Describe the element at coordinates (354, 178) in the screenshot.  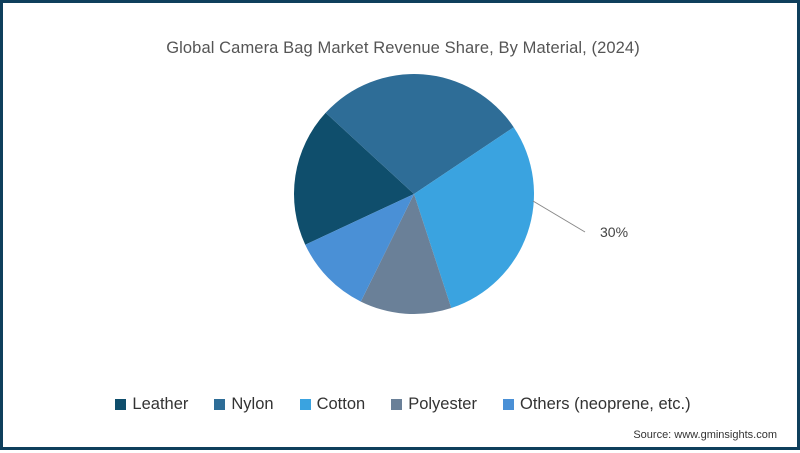
I see `pie-slice-leather` at that location.